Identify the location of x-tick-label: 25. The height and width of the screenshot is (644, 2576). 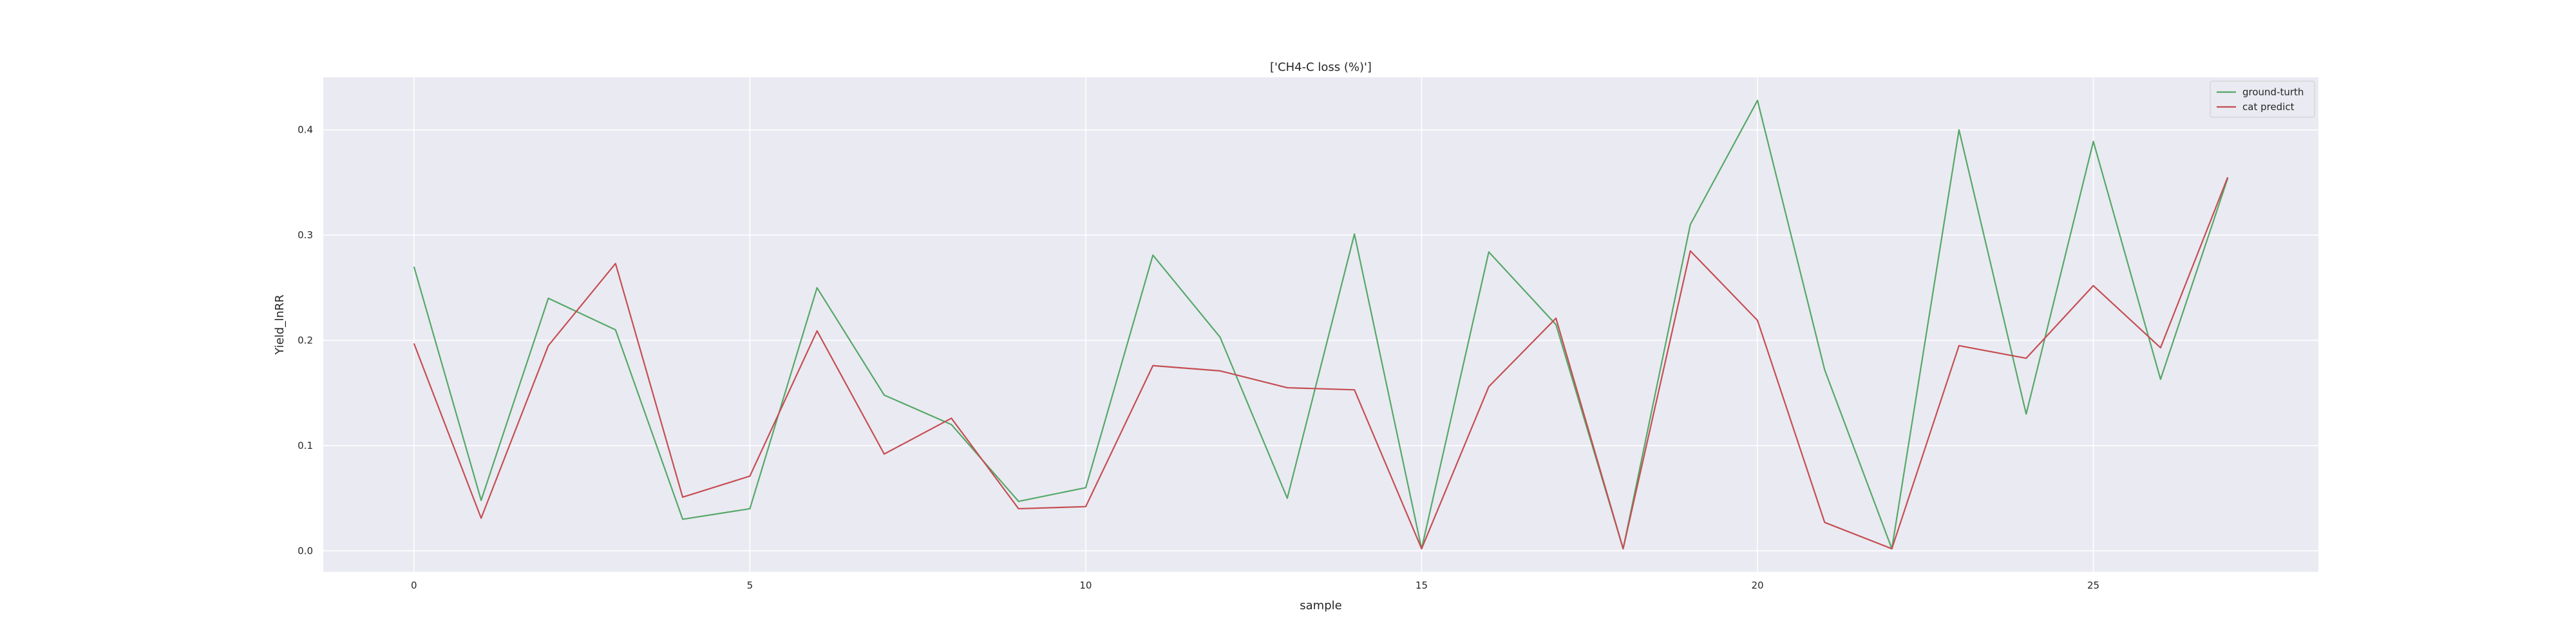
(2093, 586).